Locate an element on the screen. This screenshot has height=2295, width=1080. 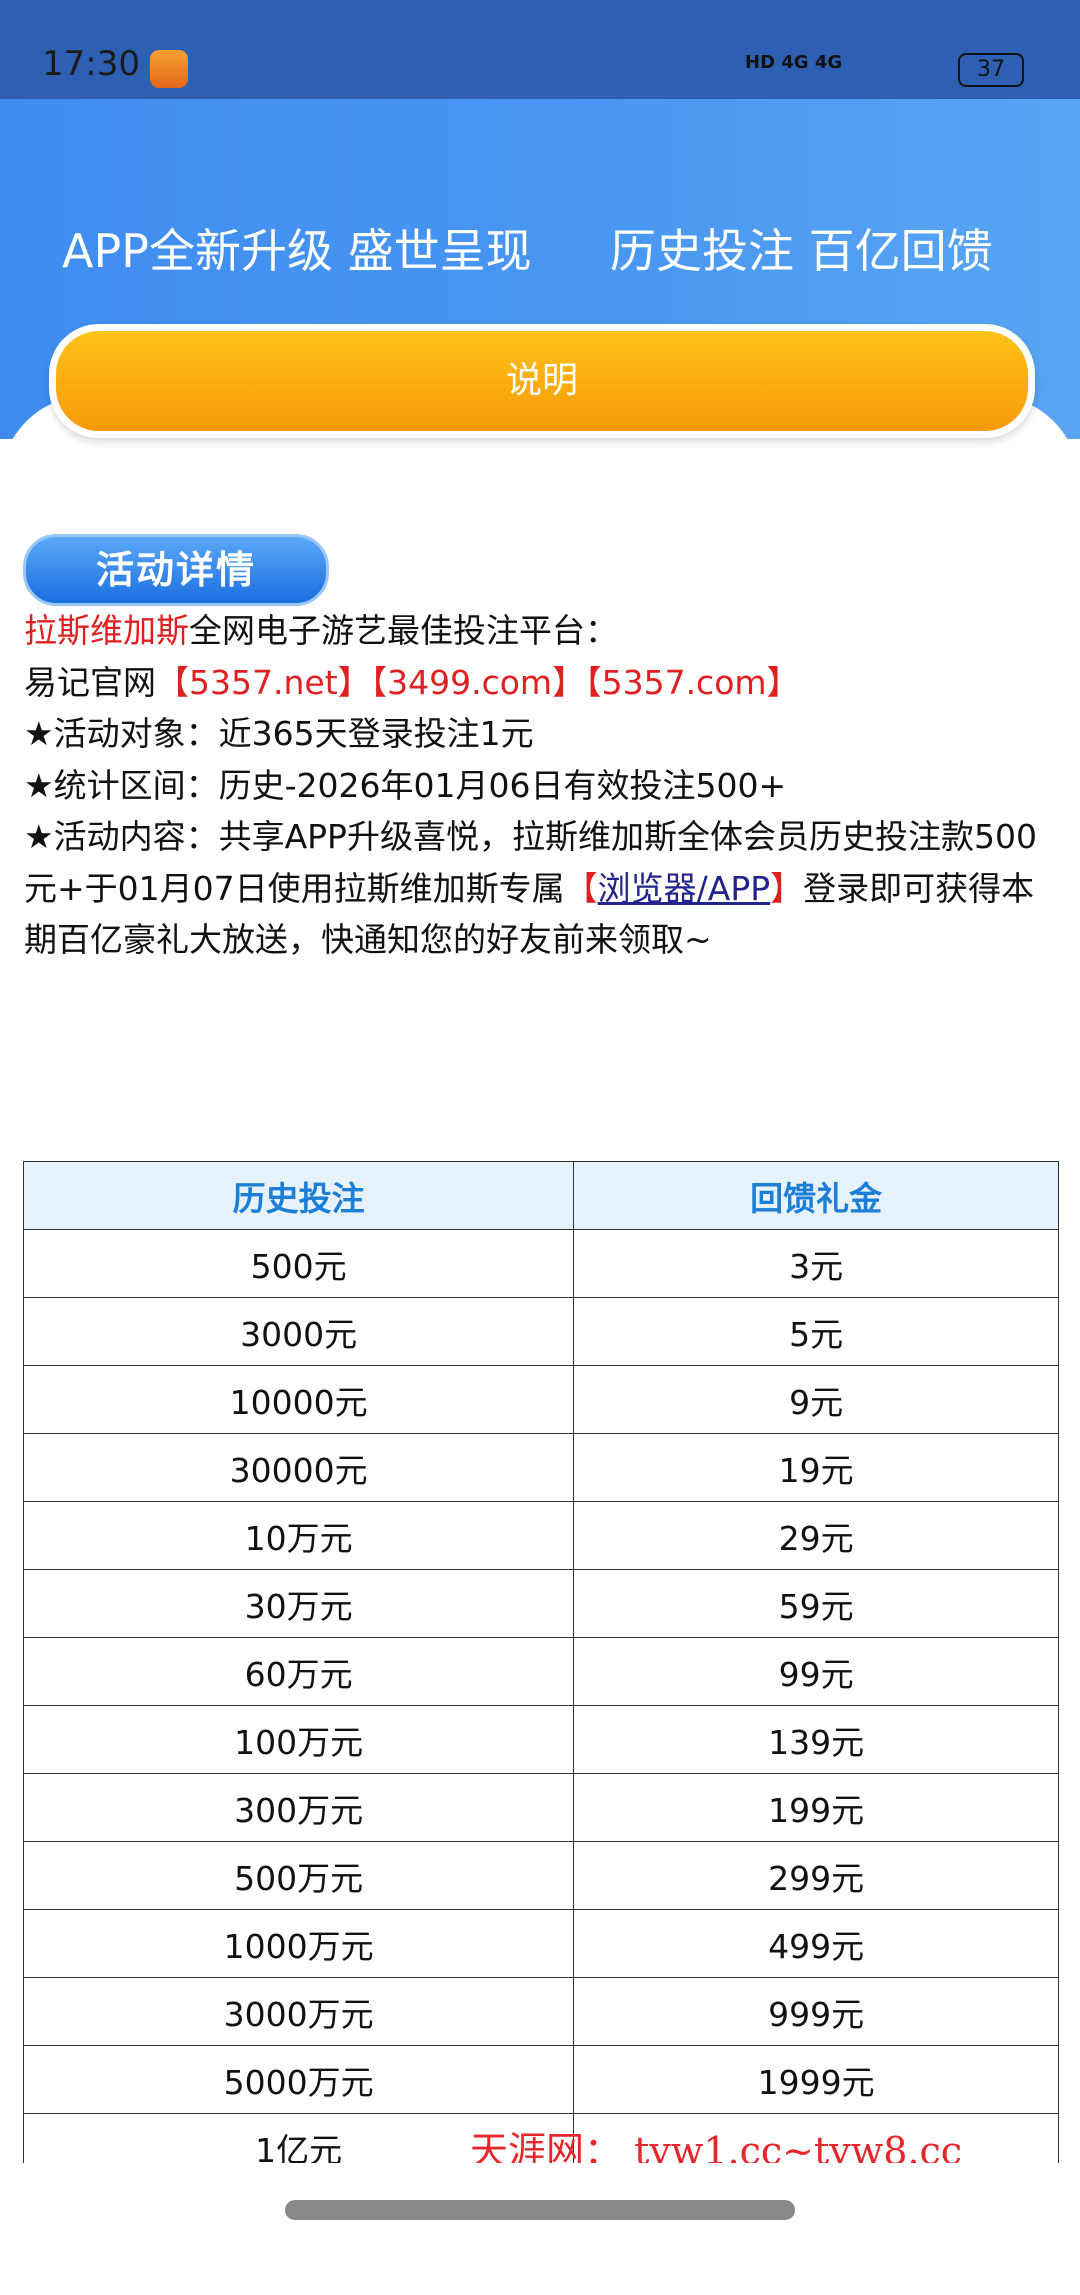
cell: 30000元 is located at coordinates (298, 1467).